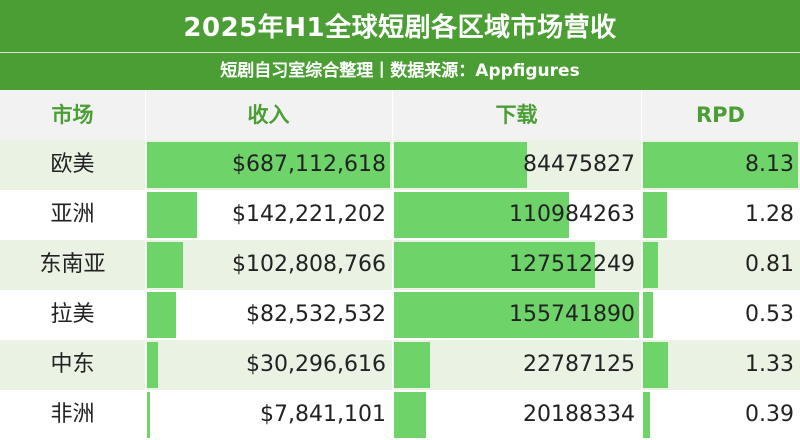 The width and height of the screenshot is (800, 440). What do you see at coordinates (72, 414) in the screenshot?
I see `region-label: 非洲` at bounding box center [72, 414].